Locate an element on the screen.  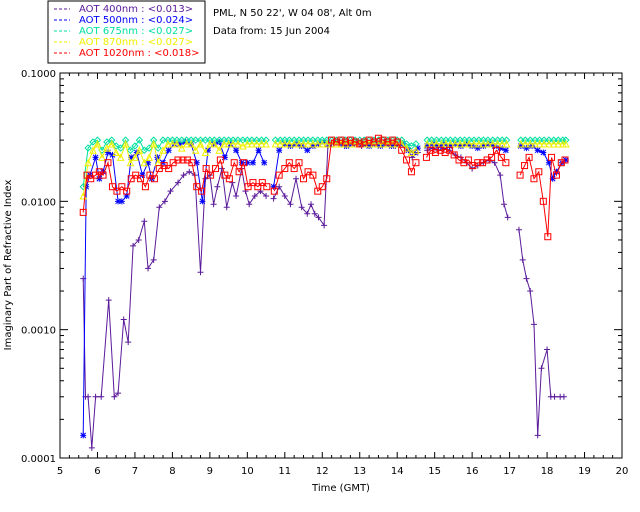
x-tick-label: 10 is located at coordinates (247, 471).